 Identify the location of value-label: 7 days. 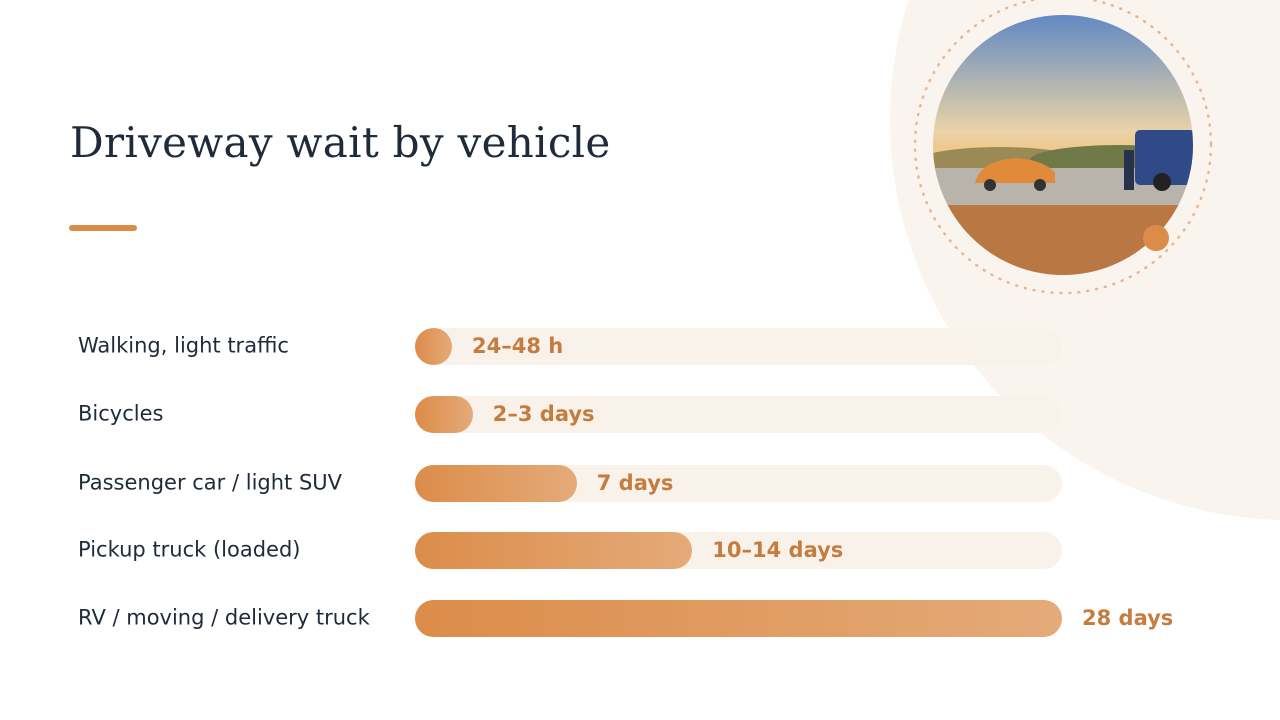
(635, 483).